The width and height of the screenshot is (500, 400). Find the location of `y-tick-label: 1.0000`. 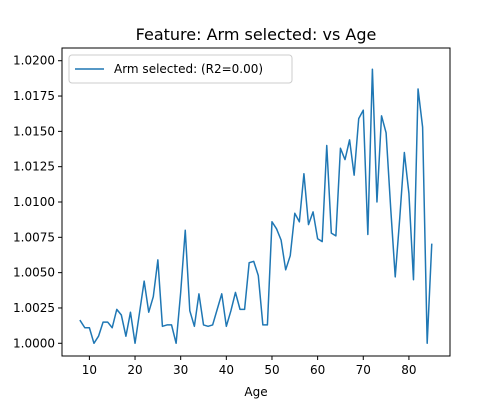

y-tick-label: 1.0000 is located at coordinates (34, 343).